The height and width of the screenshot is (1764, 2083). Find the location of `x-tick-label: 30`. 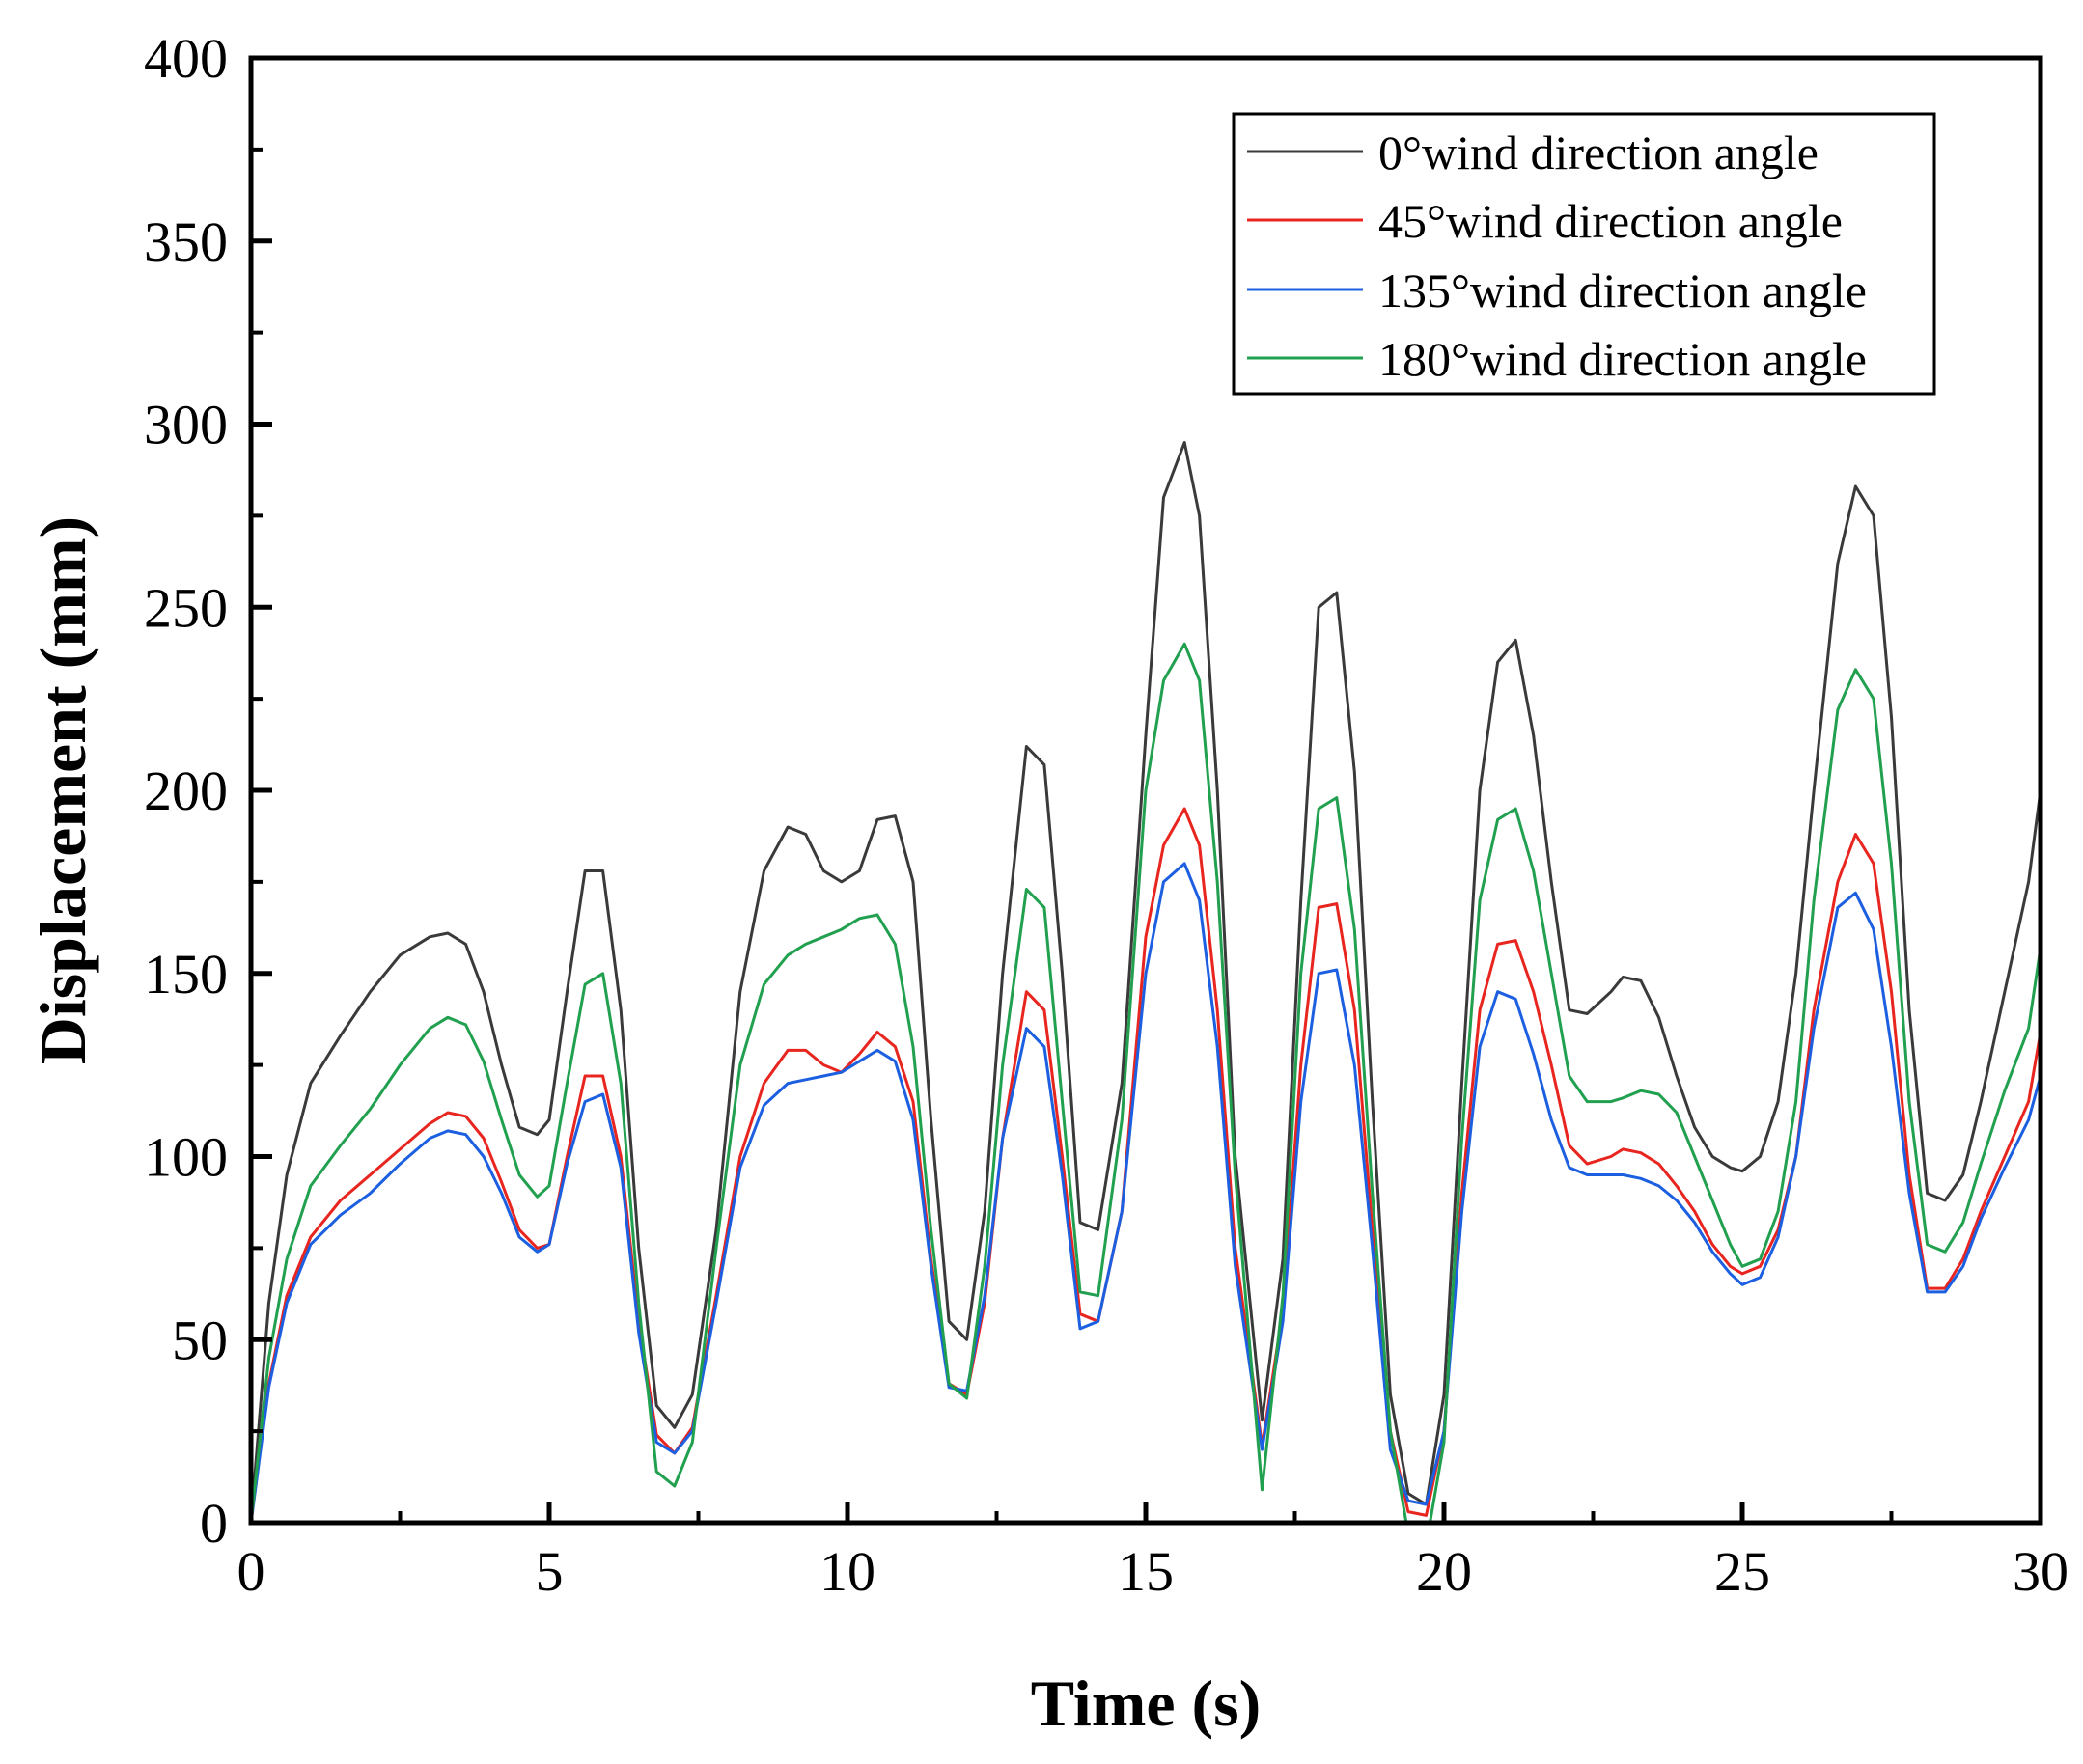

x-tick-label: 30 is located at coordinates (2041, 1571).